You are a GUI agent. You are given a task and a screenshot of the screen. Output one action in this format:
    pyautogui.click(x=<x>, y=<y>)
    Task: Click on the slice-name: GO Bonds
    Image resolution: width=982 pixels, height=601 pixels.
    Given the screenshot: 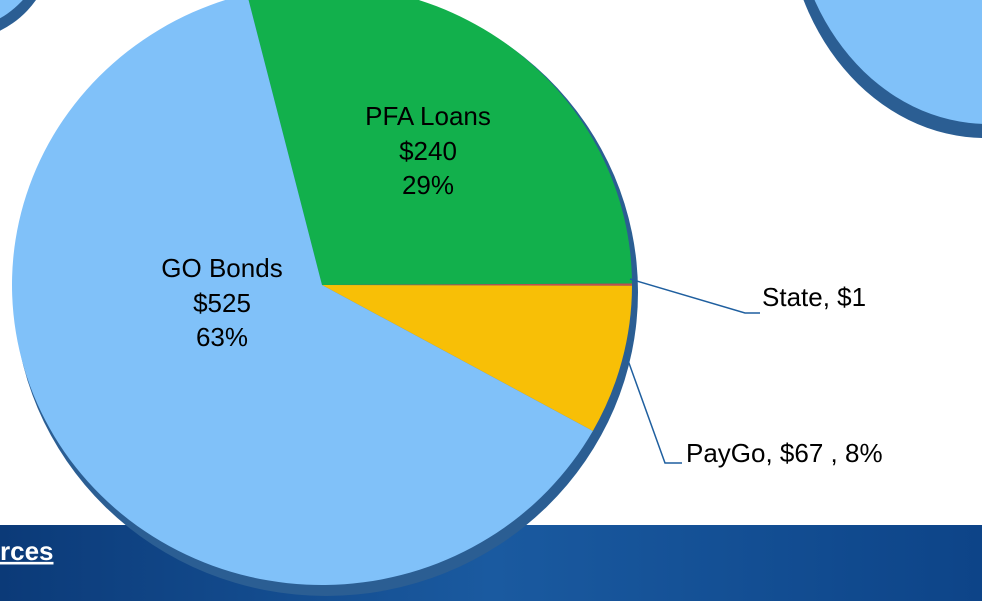 What is the action you would take?
    pyautogui.click(x=221, y=268)
    